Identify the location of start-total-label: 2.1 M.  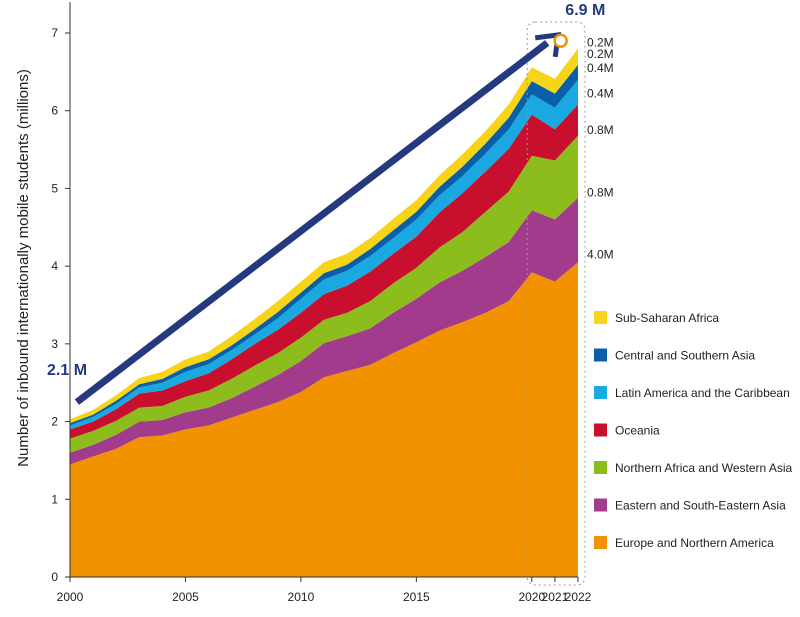
(67, 370).